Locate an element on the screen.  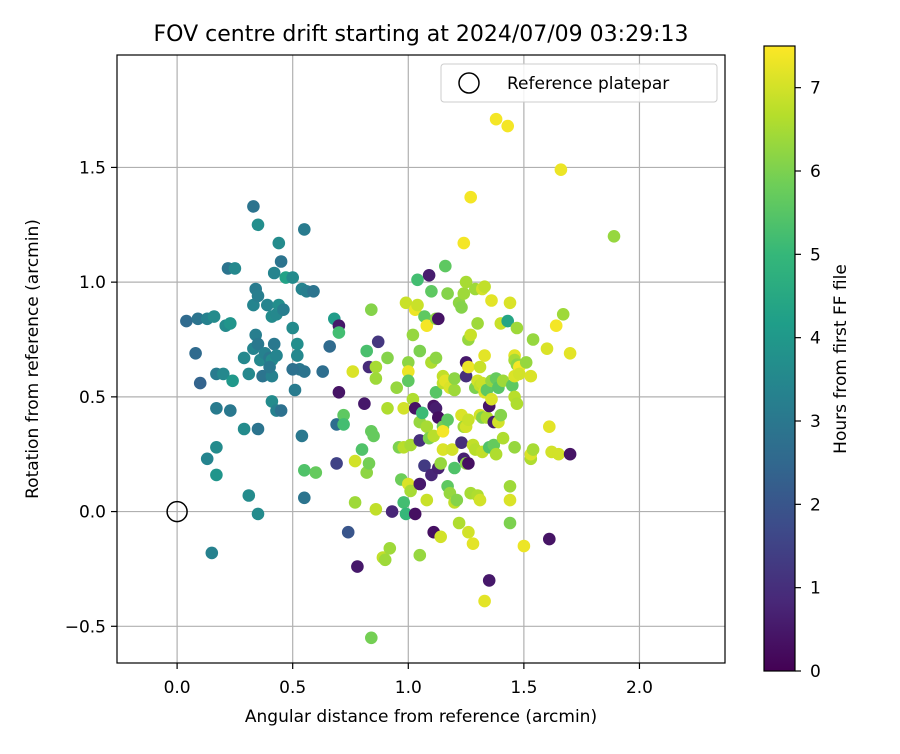
colorbar-tick-label: 1 is located at coordinates (815, 589).